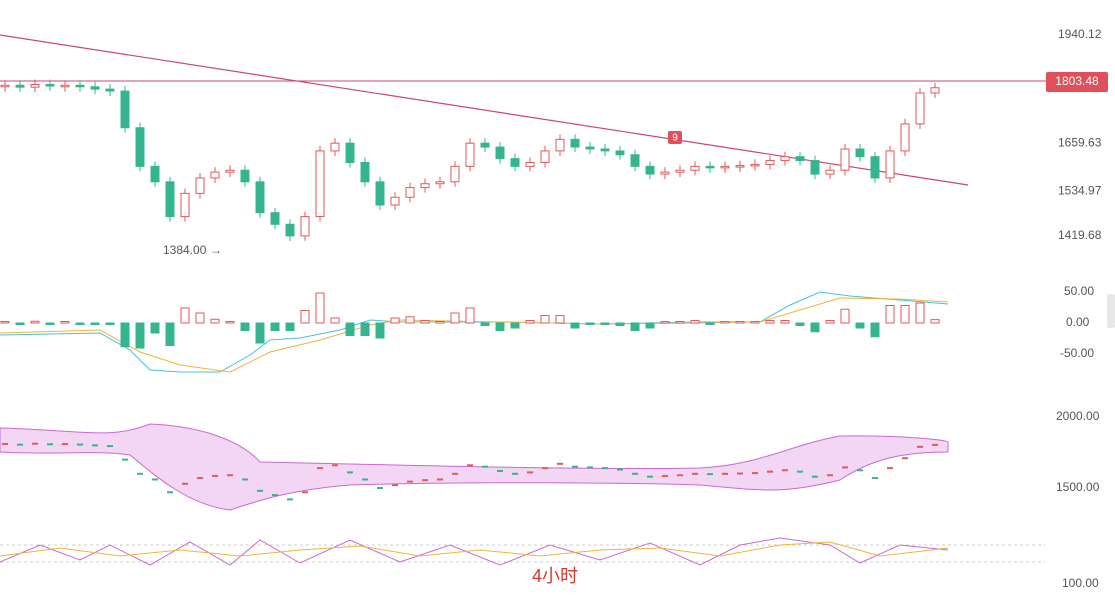  What do you see at coordinates (1080, 235) in the screenshot?
I see `price-tick: 1419.68` at bounding box center [1080, 235].